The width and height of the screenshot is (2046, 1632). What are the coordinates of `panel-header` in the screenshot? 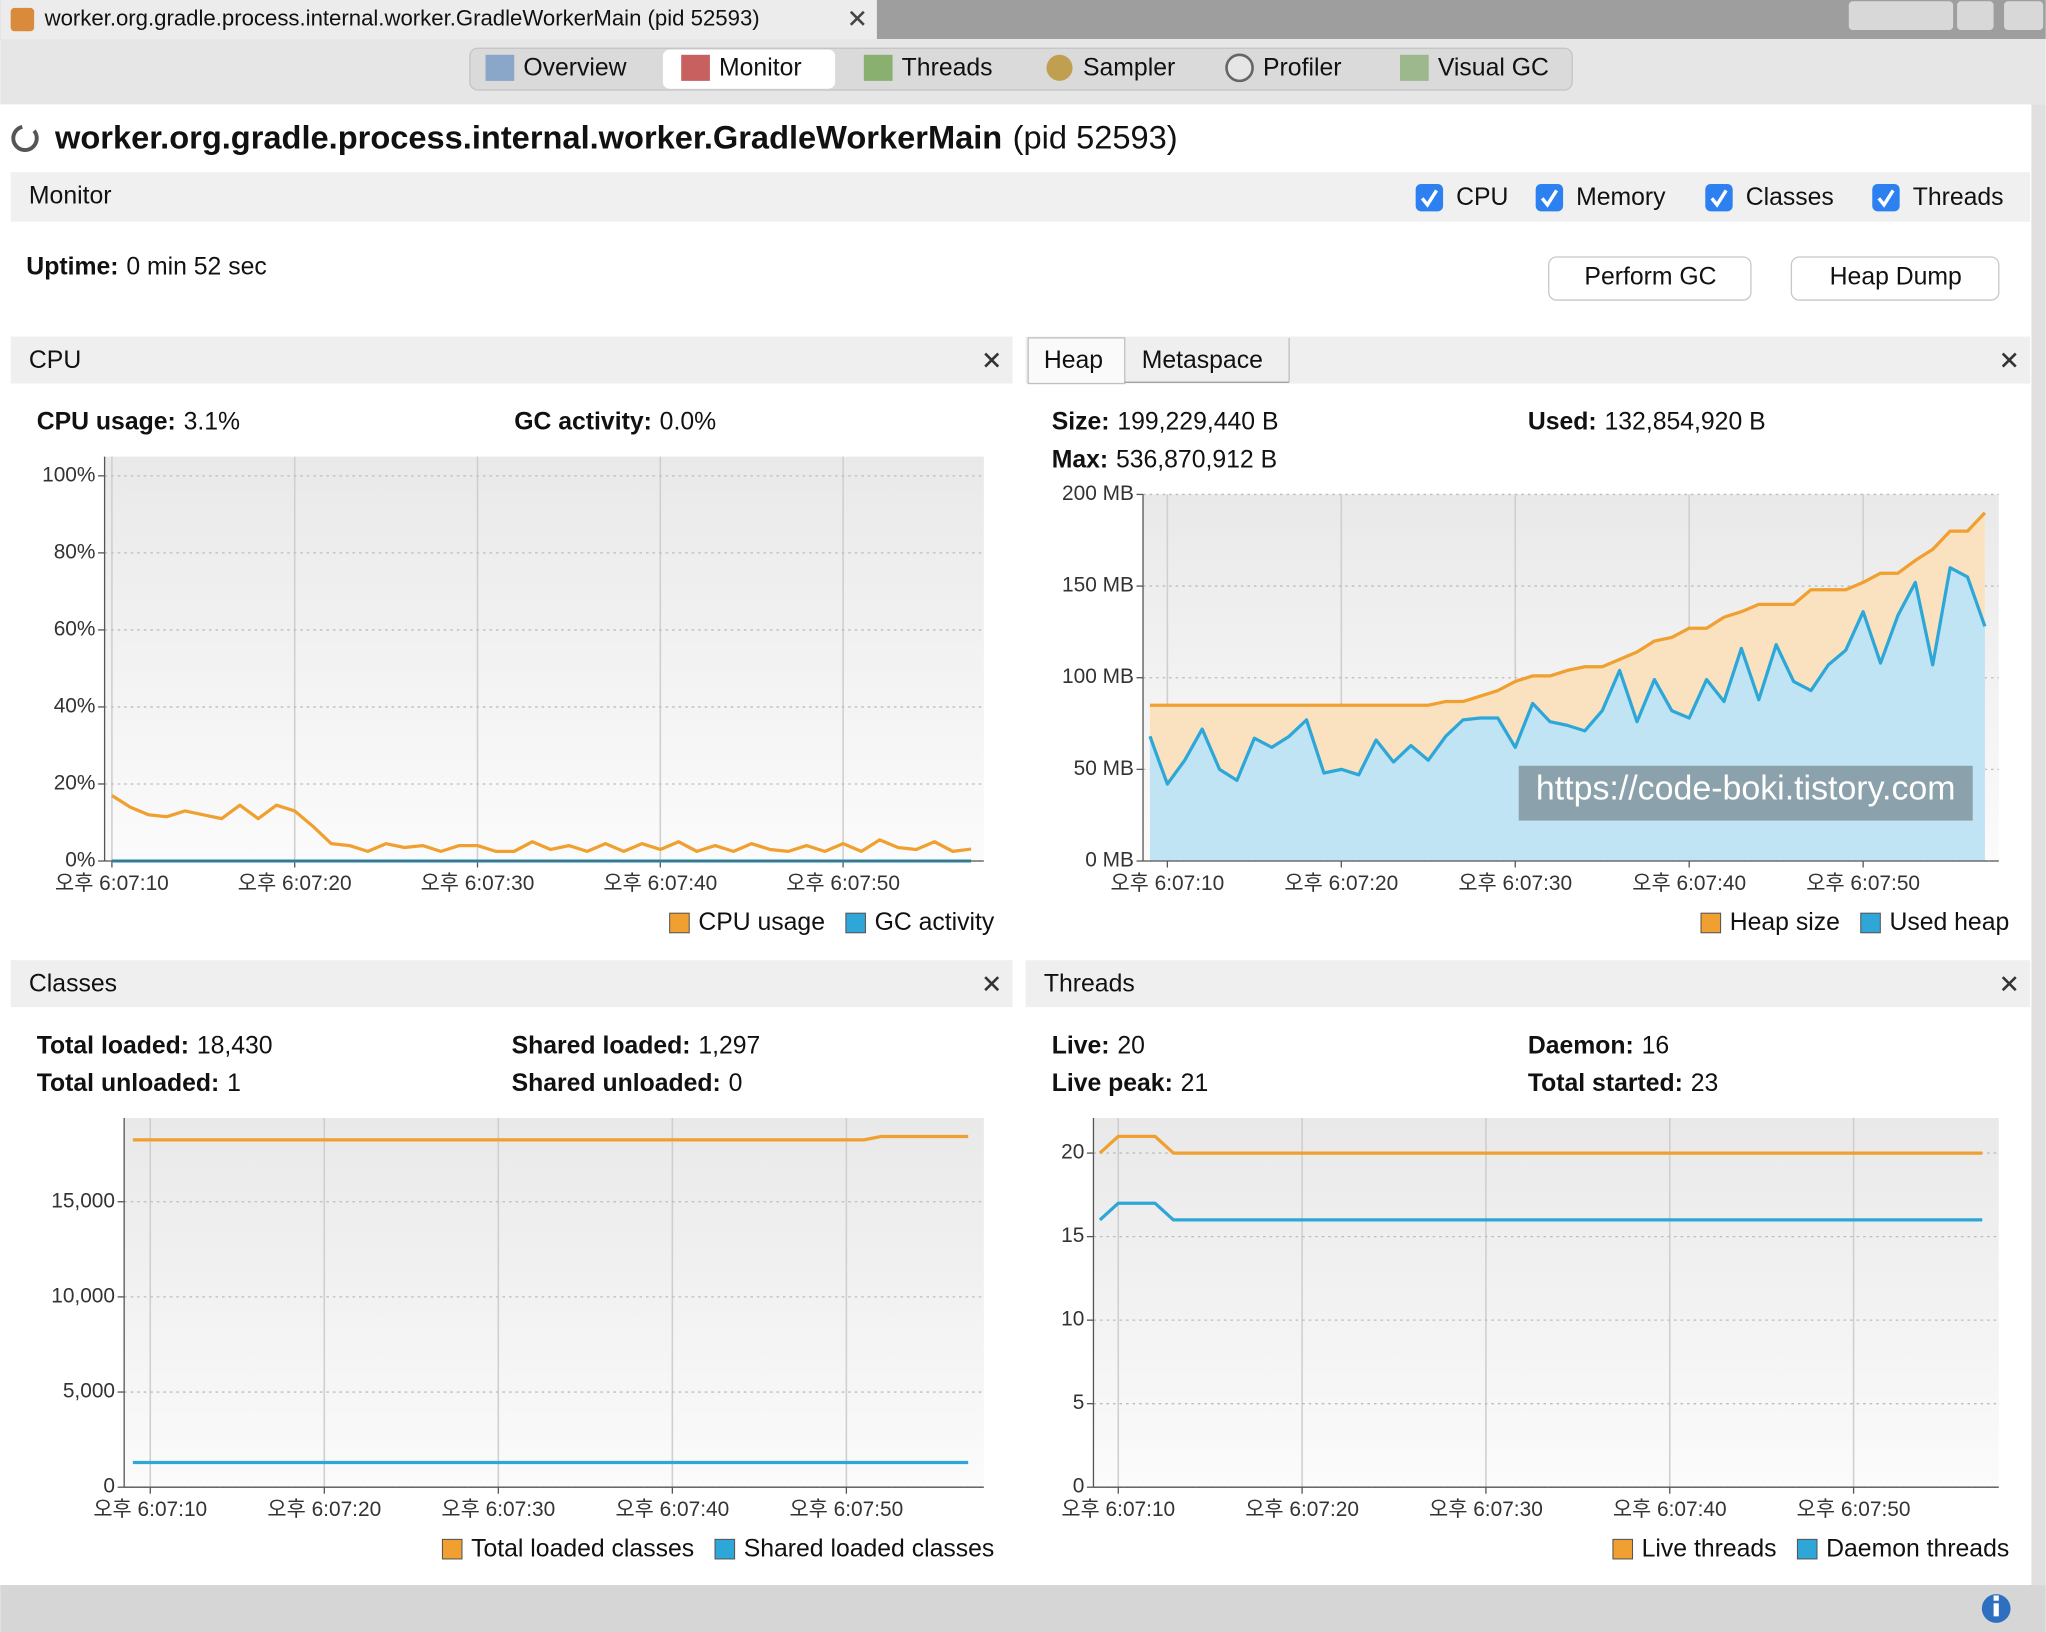 It's located at (511, 984).